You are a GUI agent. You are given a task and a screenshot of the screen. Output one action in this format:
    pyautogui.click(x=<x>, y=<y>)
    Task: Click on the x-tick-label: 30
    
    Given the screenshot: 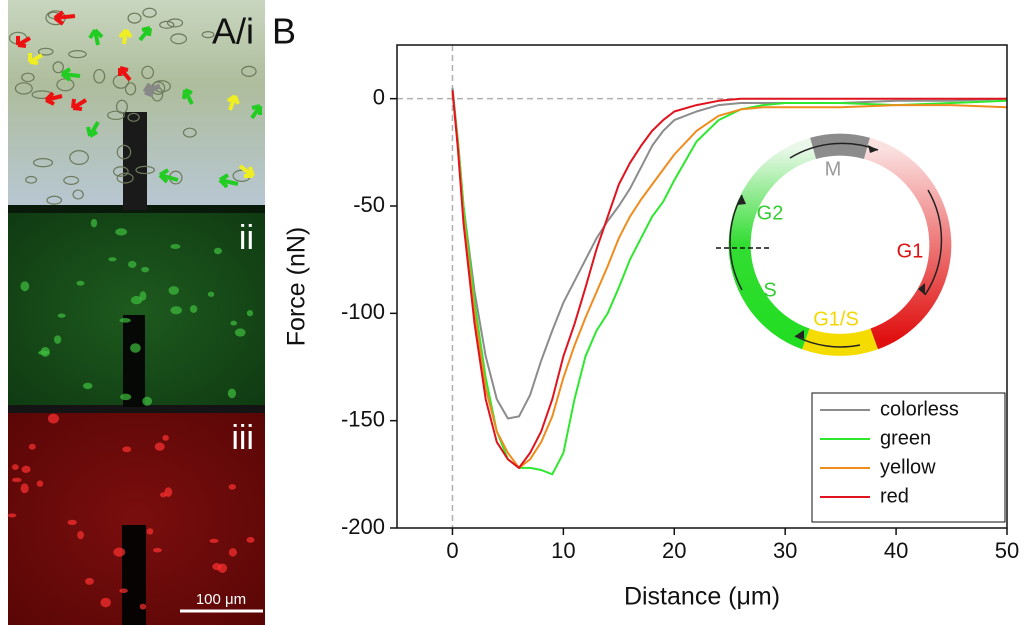 What is the action you would take?
    pyautogui.click(x=785, y=550)
    